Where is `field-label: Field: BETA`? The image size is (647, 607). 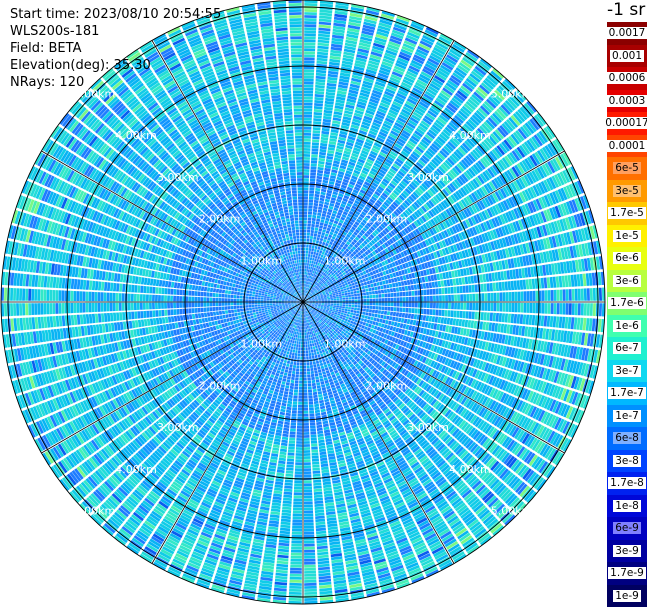 field-label: Field: BETA is located at coordinates (46, 48).